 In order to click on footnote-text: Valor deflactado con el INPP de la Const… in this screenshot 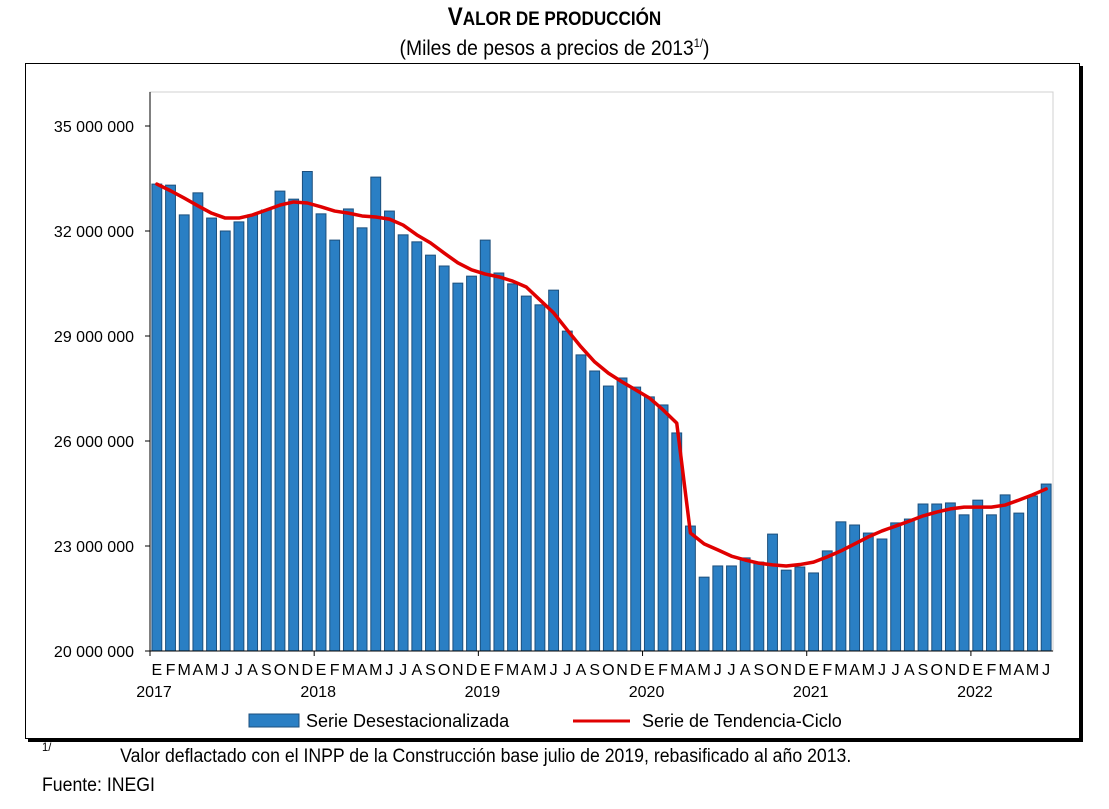, I will do `click(486, 756)`.